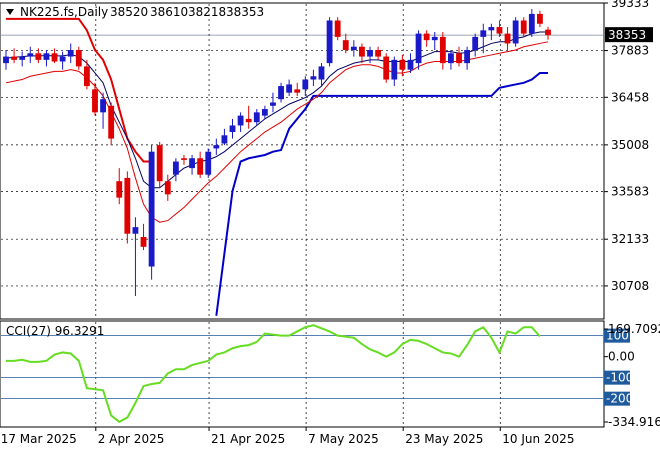 The height and width of the screenshot is (450, 660). Describe the element at coordinates (619, 399) in the screenshot. I see `cci-level-label: -200` at that location.